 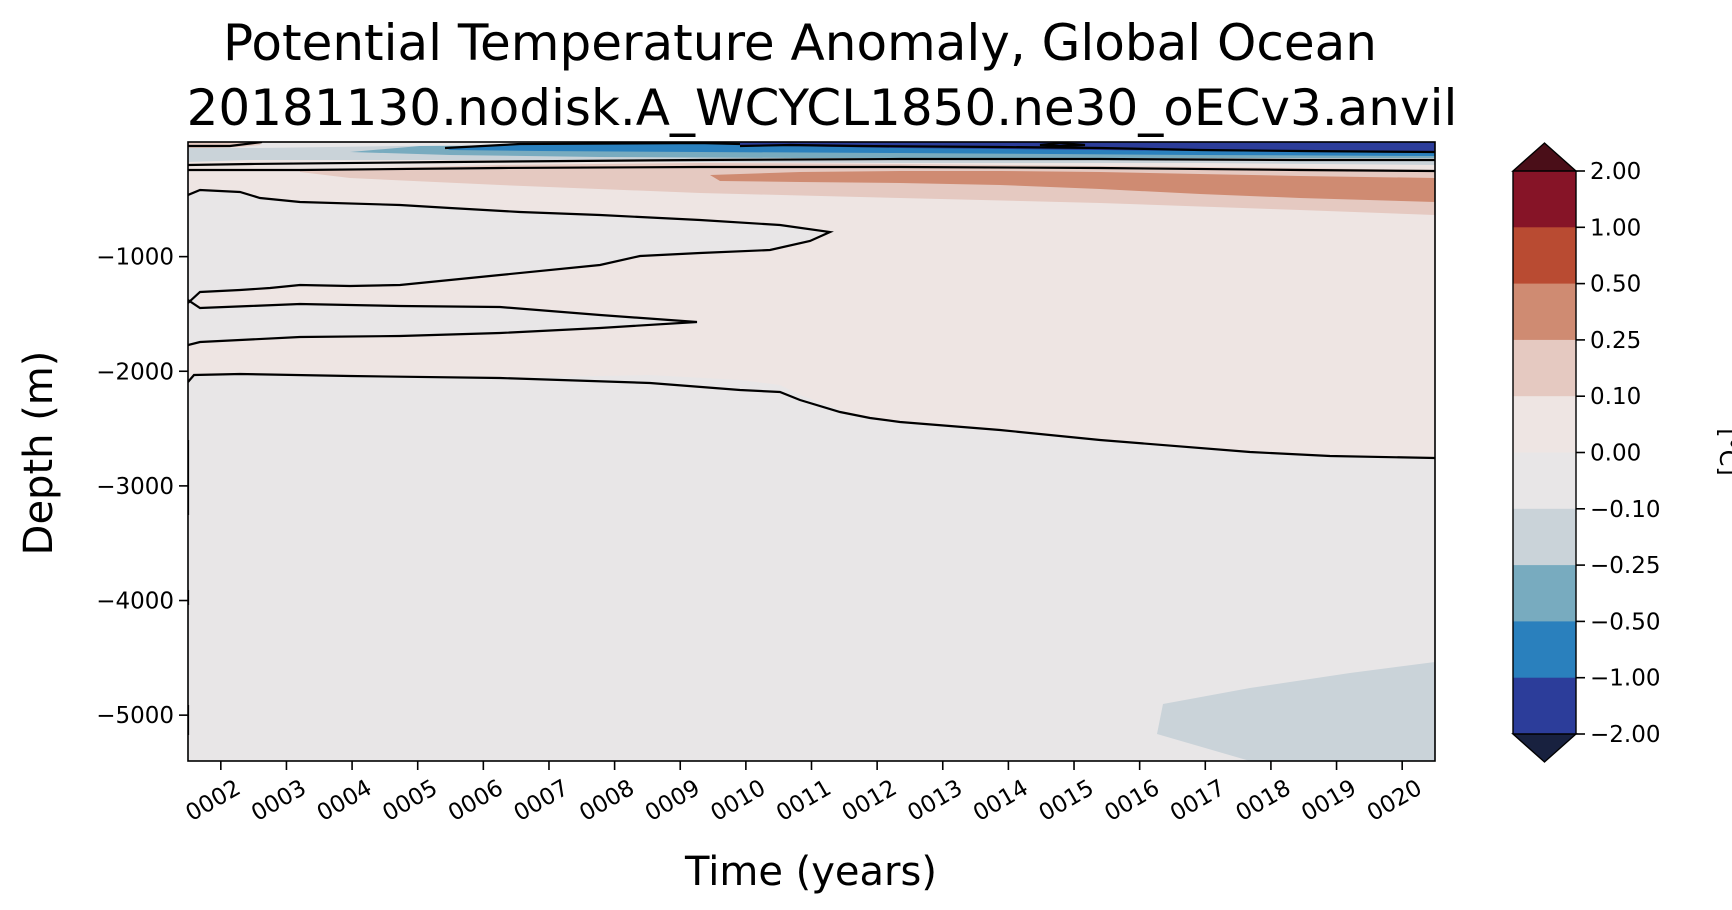 What do you see at coordinates (279, 801) in the screenshot?
I see `x-tick-label: 0003` at bounding box center [279, 801].